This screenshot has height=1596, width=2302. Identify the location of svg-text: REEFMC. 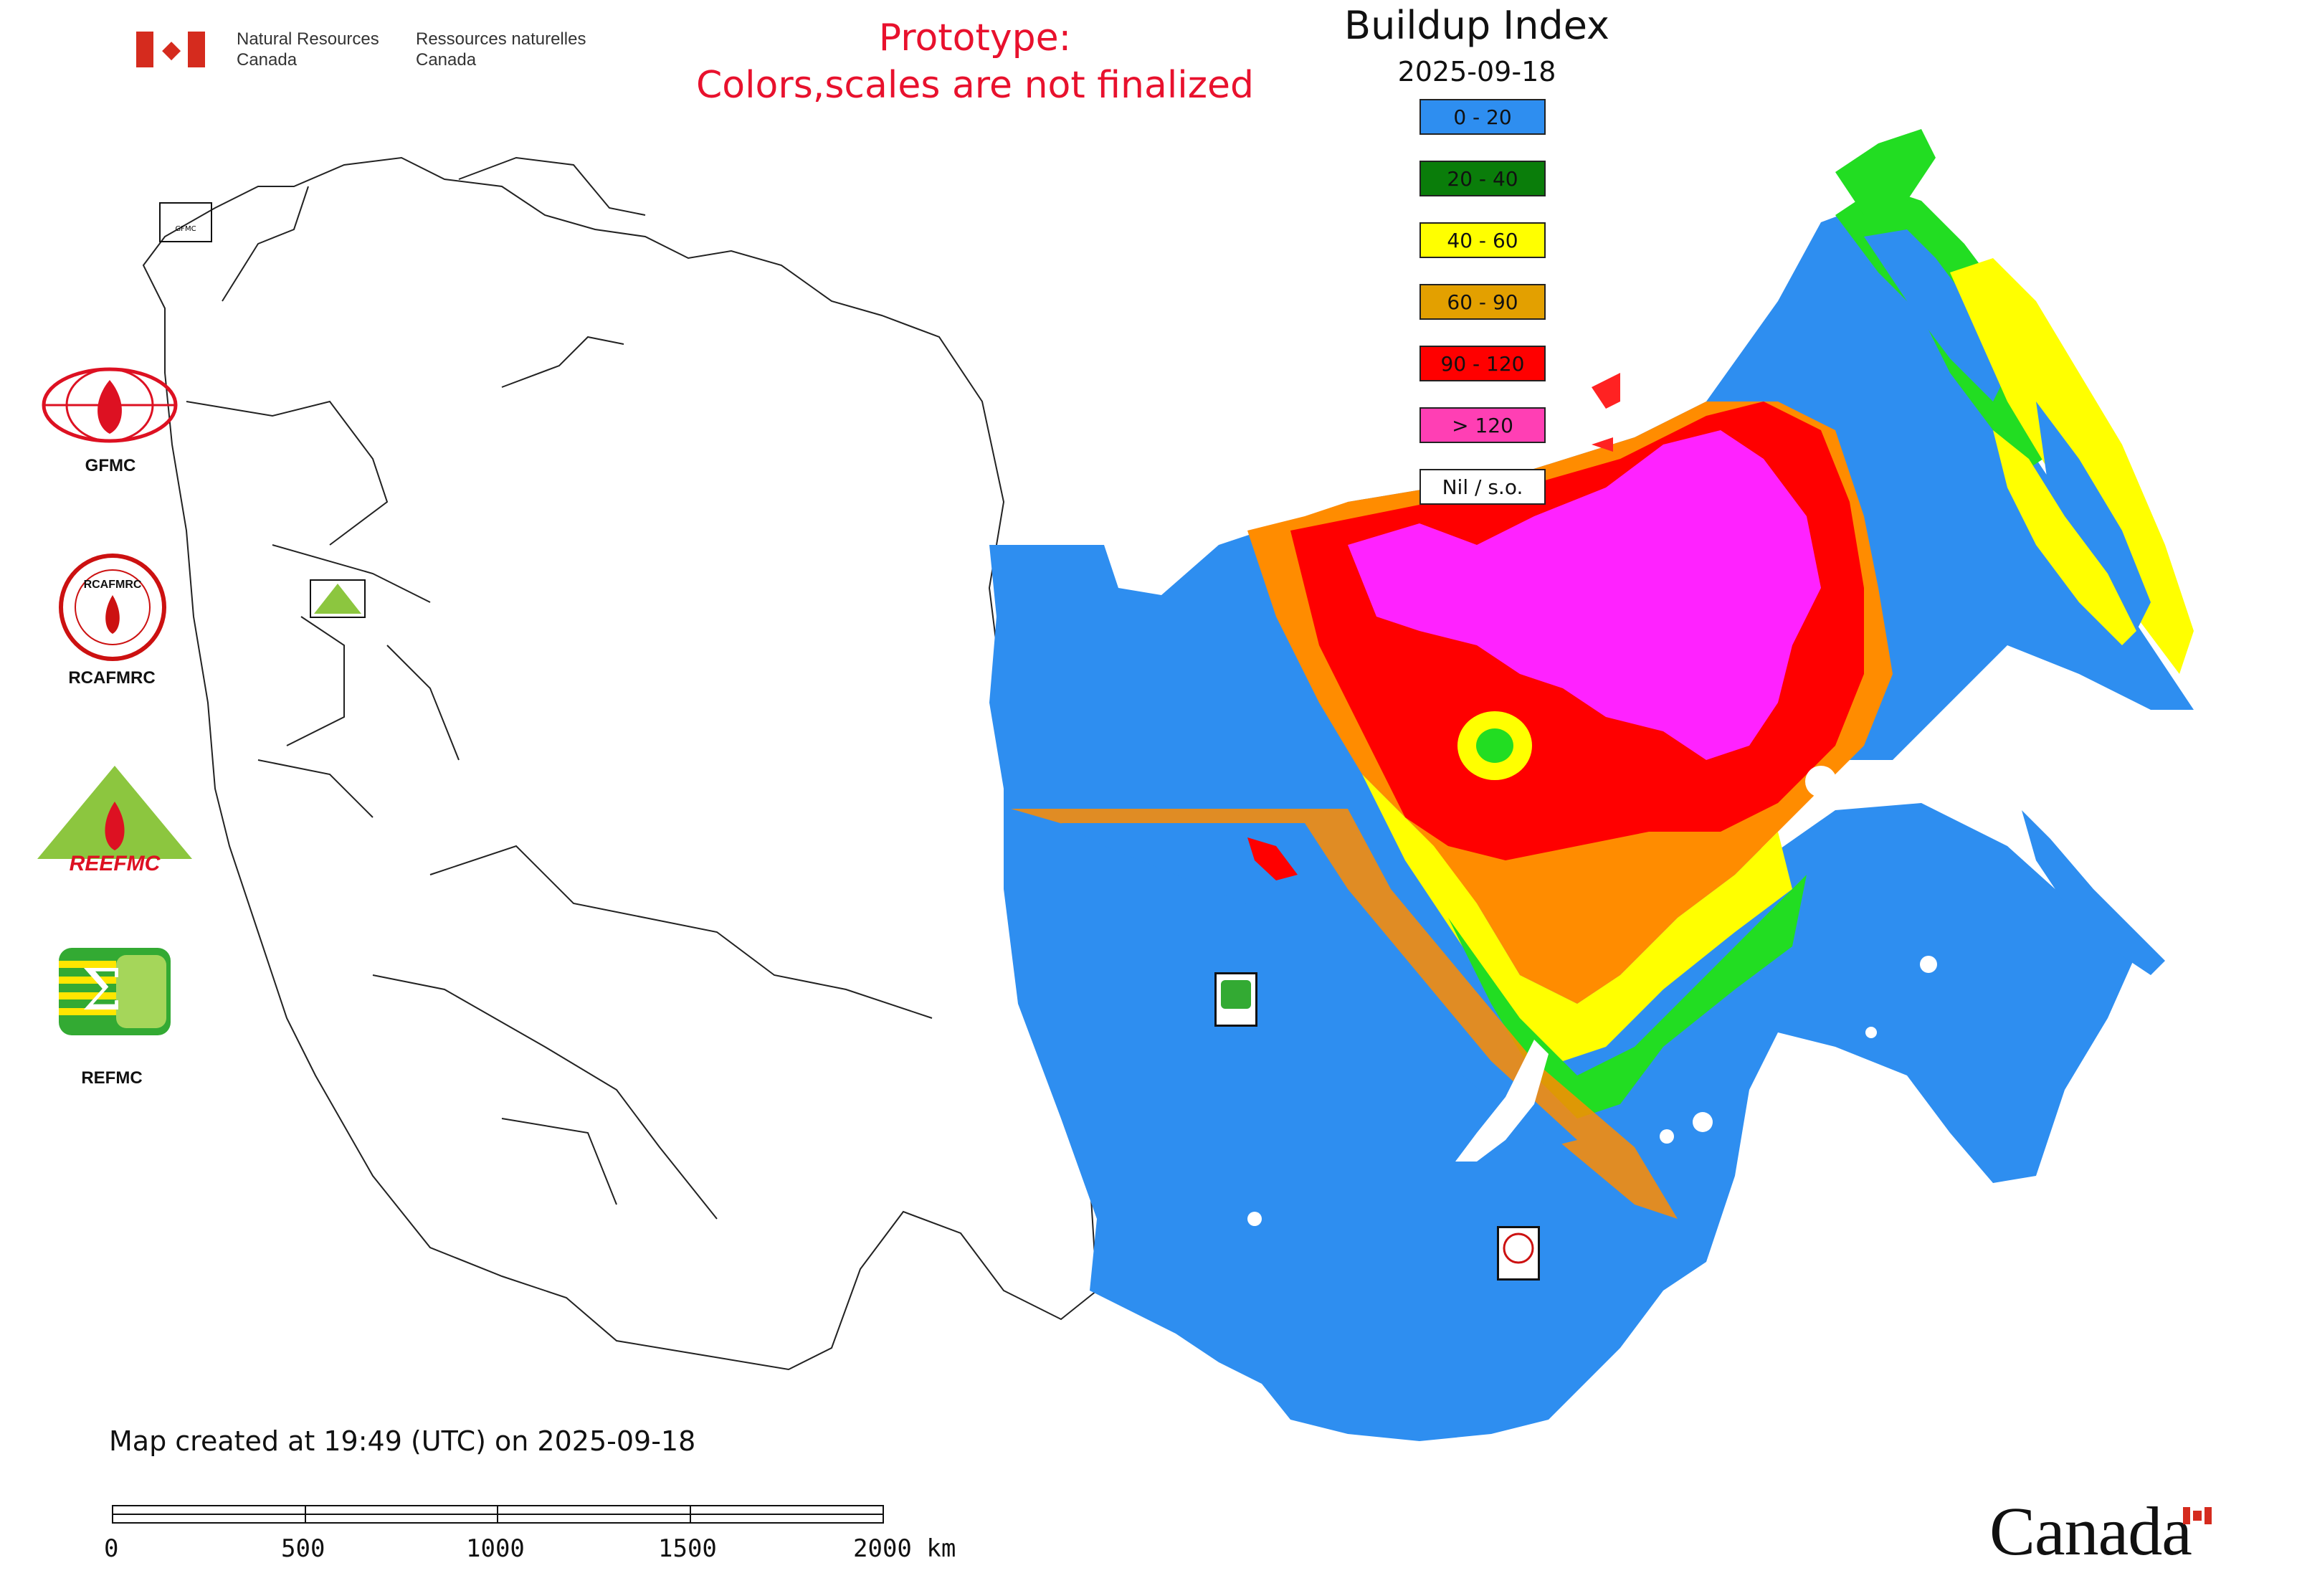
(115, 862).